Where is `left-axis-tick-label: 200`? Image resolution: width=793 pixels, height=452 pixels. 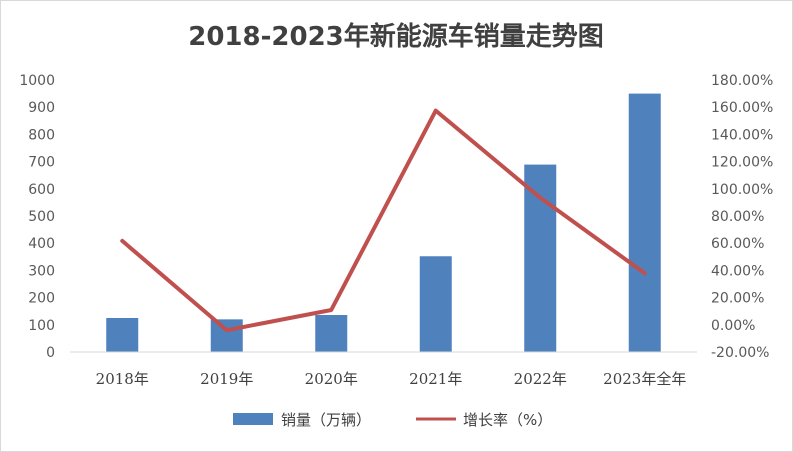
left-axis-tick-label: 200 is located at coordinates (41, 299).